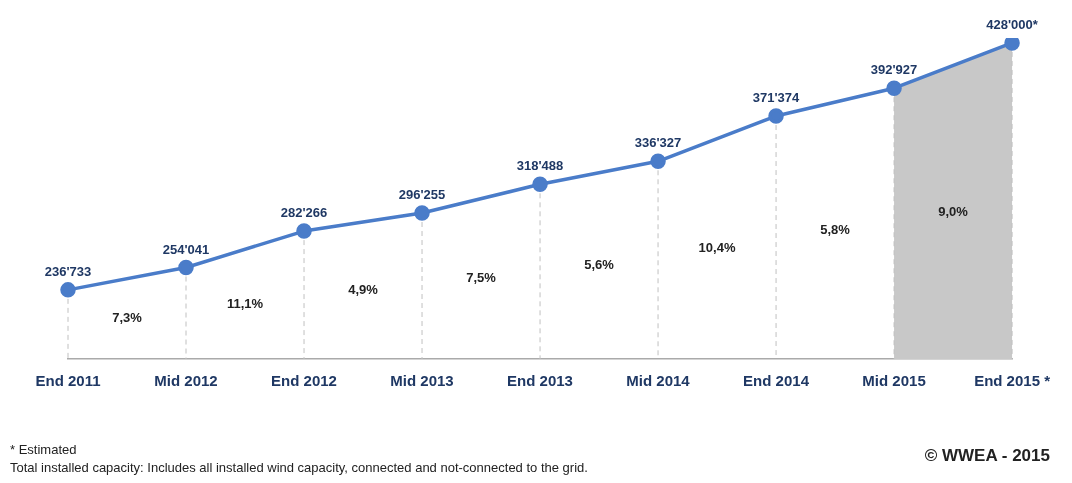  I want to click on x-tick-label: End 2012, so click(304, 381).